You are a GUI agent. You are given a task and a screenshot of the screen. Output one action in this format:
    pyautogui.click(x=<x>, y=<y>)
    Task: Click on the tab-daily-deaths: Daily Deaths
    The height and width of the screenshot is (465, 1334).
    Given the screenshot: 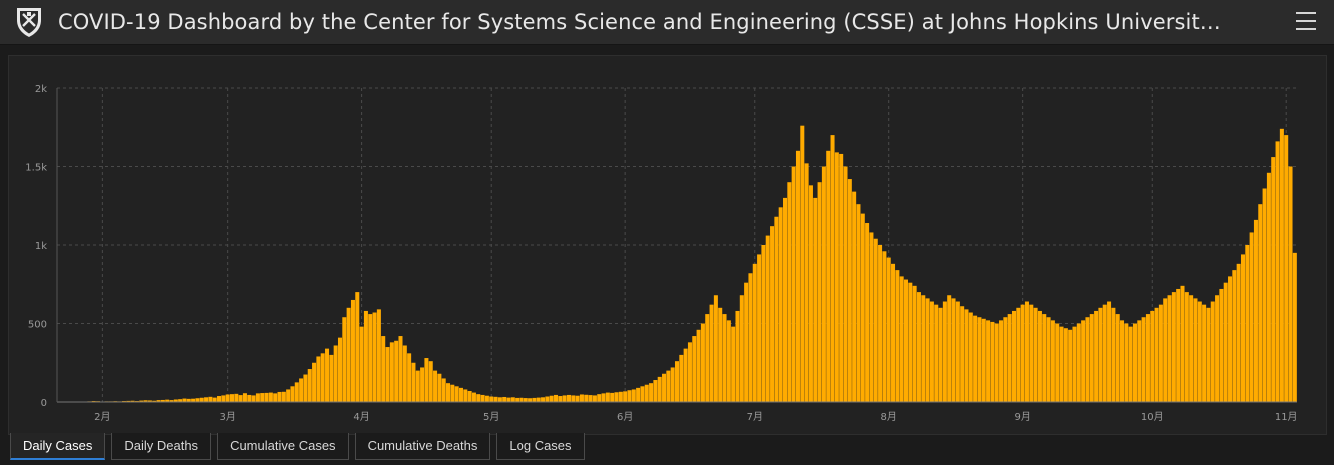 What is the action you would take?
    pyautogui.click(x=161, y=446)
    